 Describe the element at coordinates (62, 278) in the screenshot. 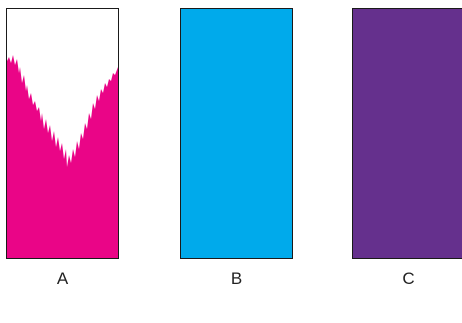

I see `panel-a-label: A` at that location.